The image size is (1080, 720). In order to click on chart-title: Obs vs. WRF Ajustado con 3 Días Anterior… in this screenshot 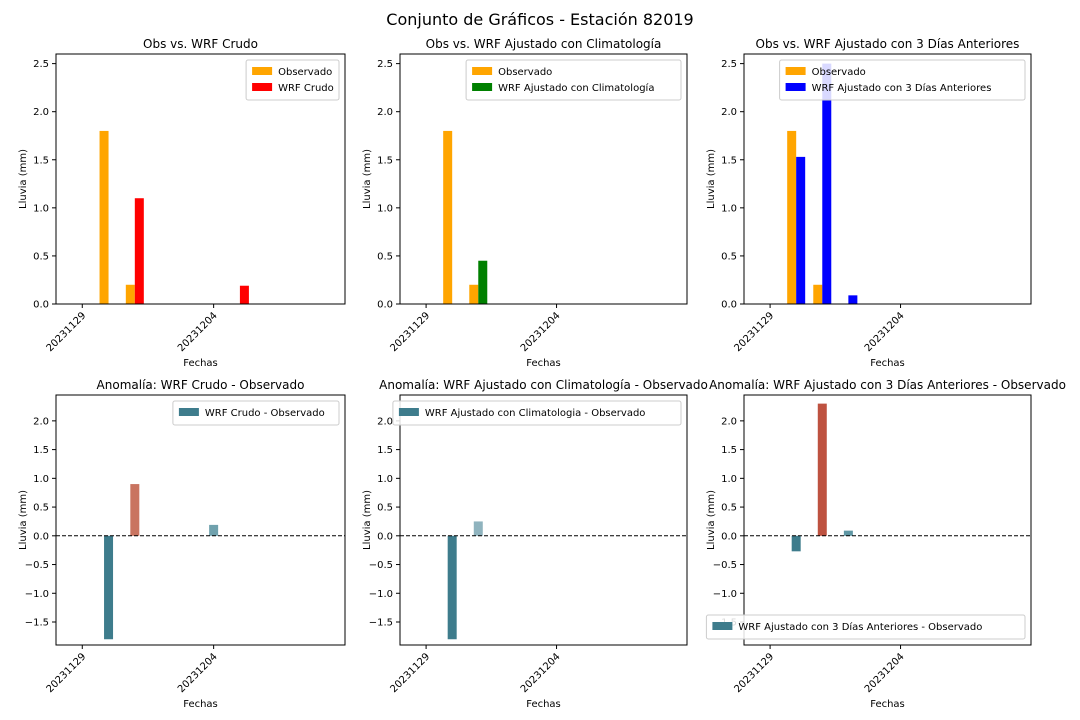, I will do `click(888, 44)`.